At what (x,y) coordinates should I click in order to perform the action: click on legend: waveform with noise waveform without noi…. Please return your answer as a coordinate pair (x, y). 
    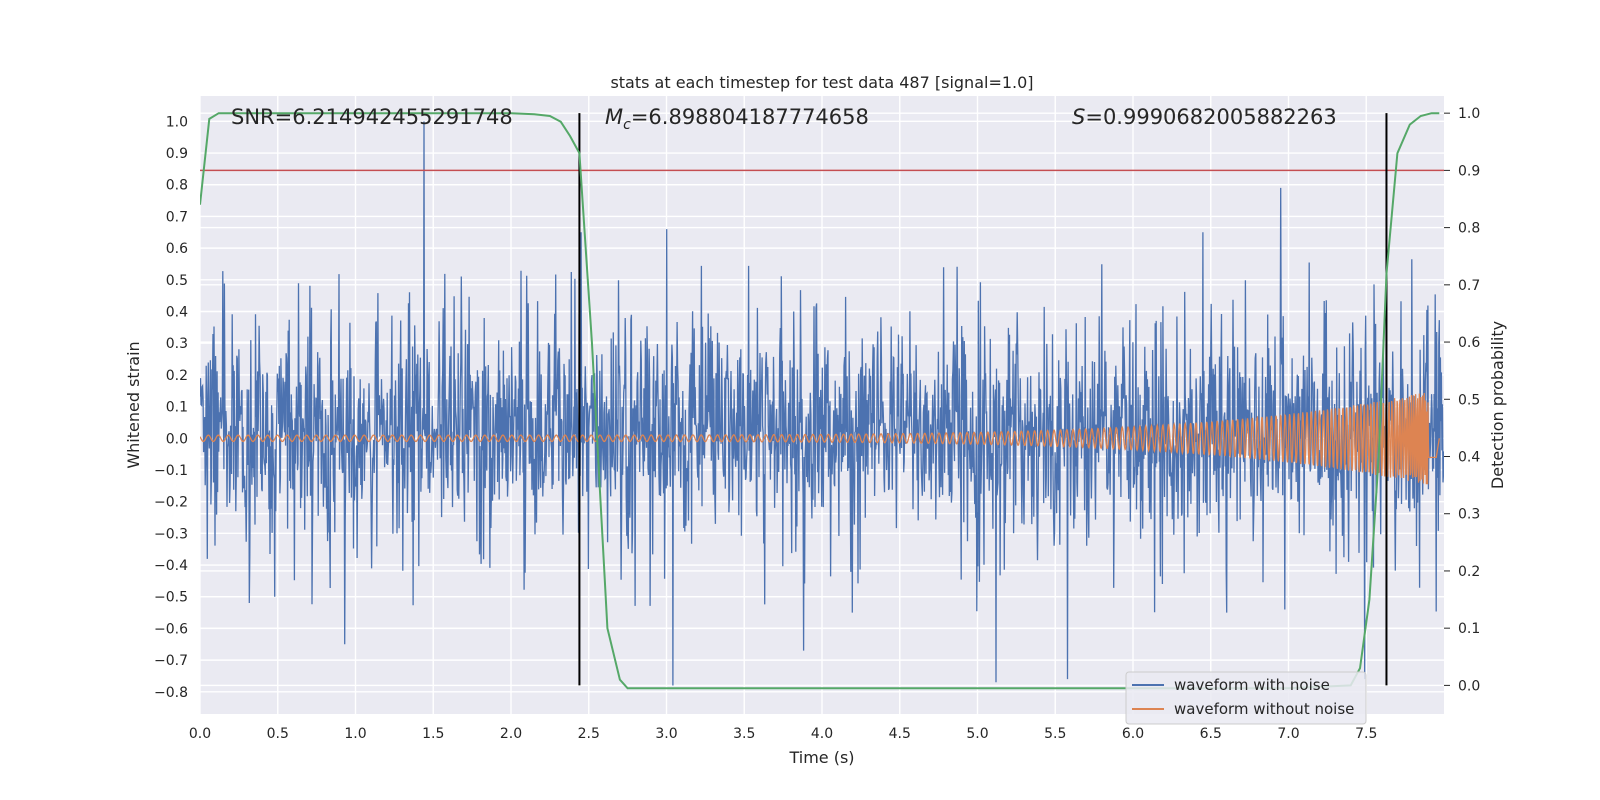
    Looking at the image, I should click on (1246, 698).